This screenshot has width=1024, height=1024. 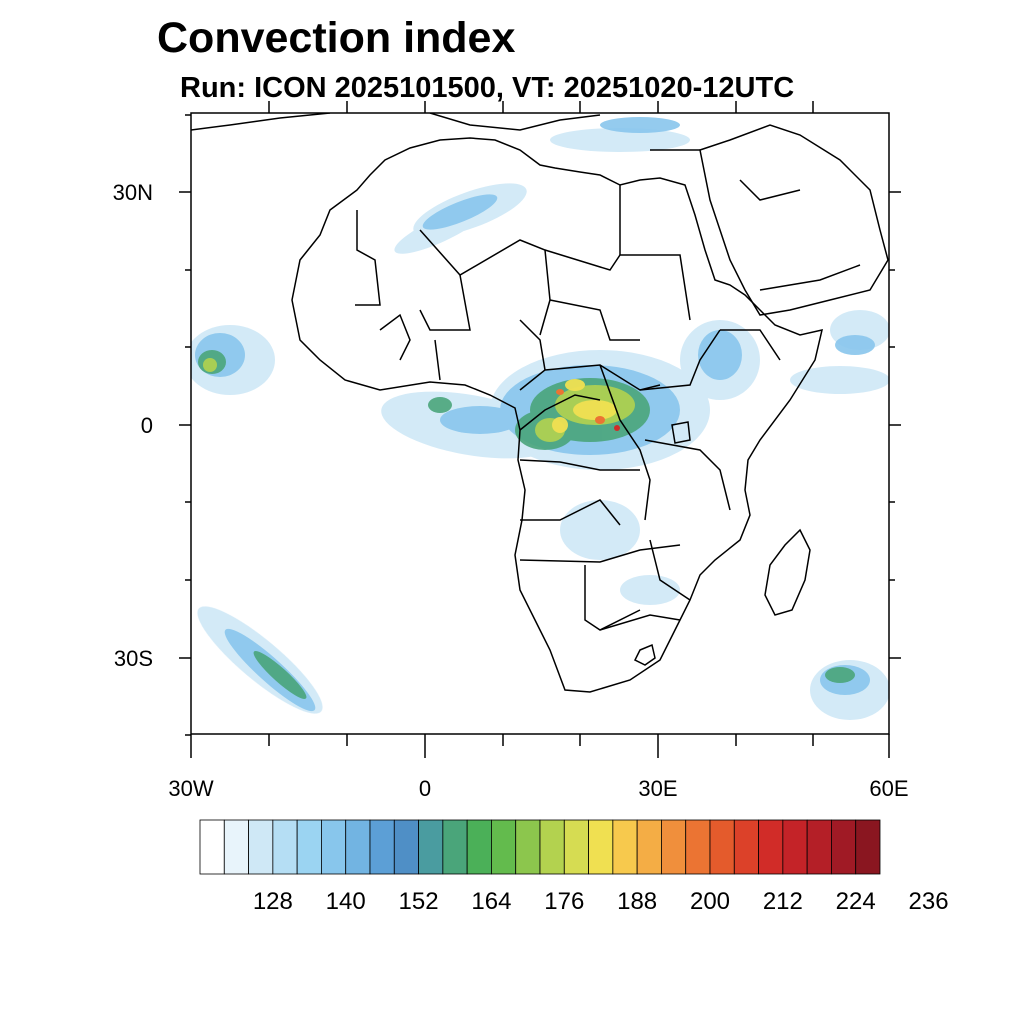 I want to click on lat-label-30s: 30S, so click(x=133, y=658).